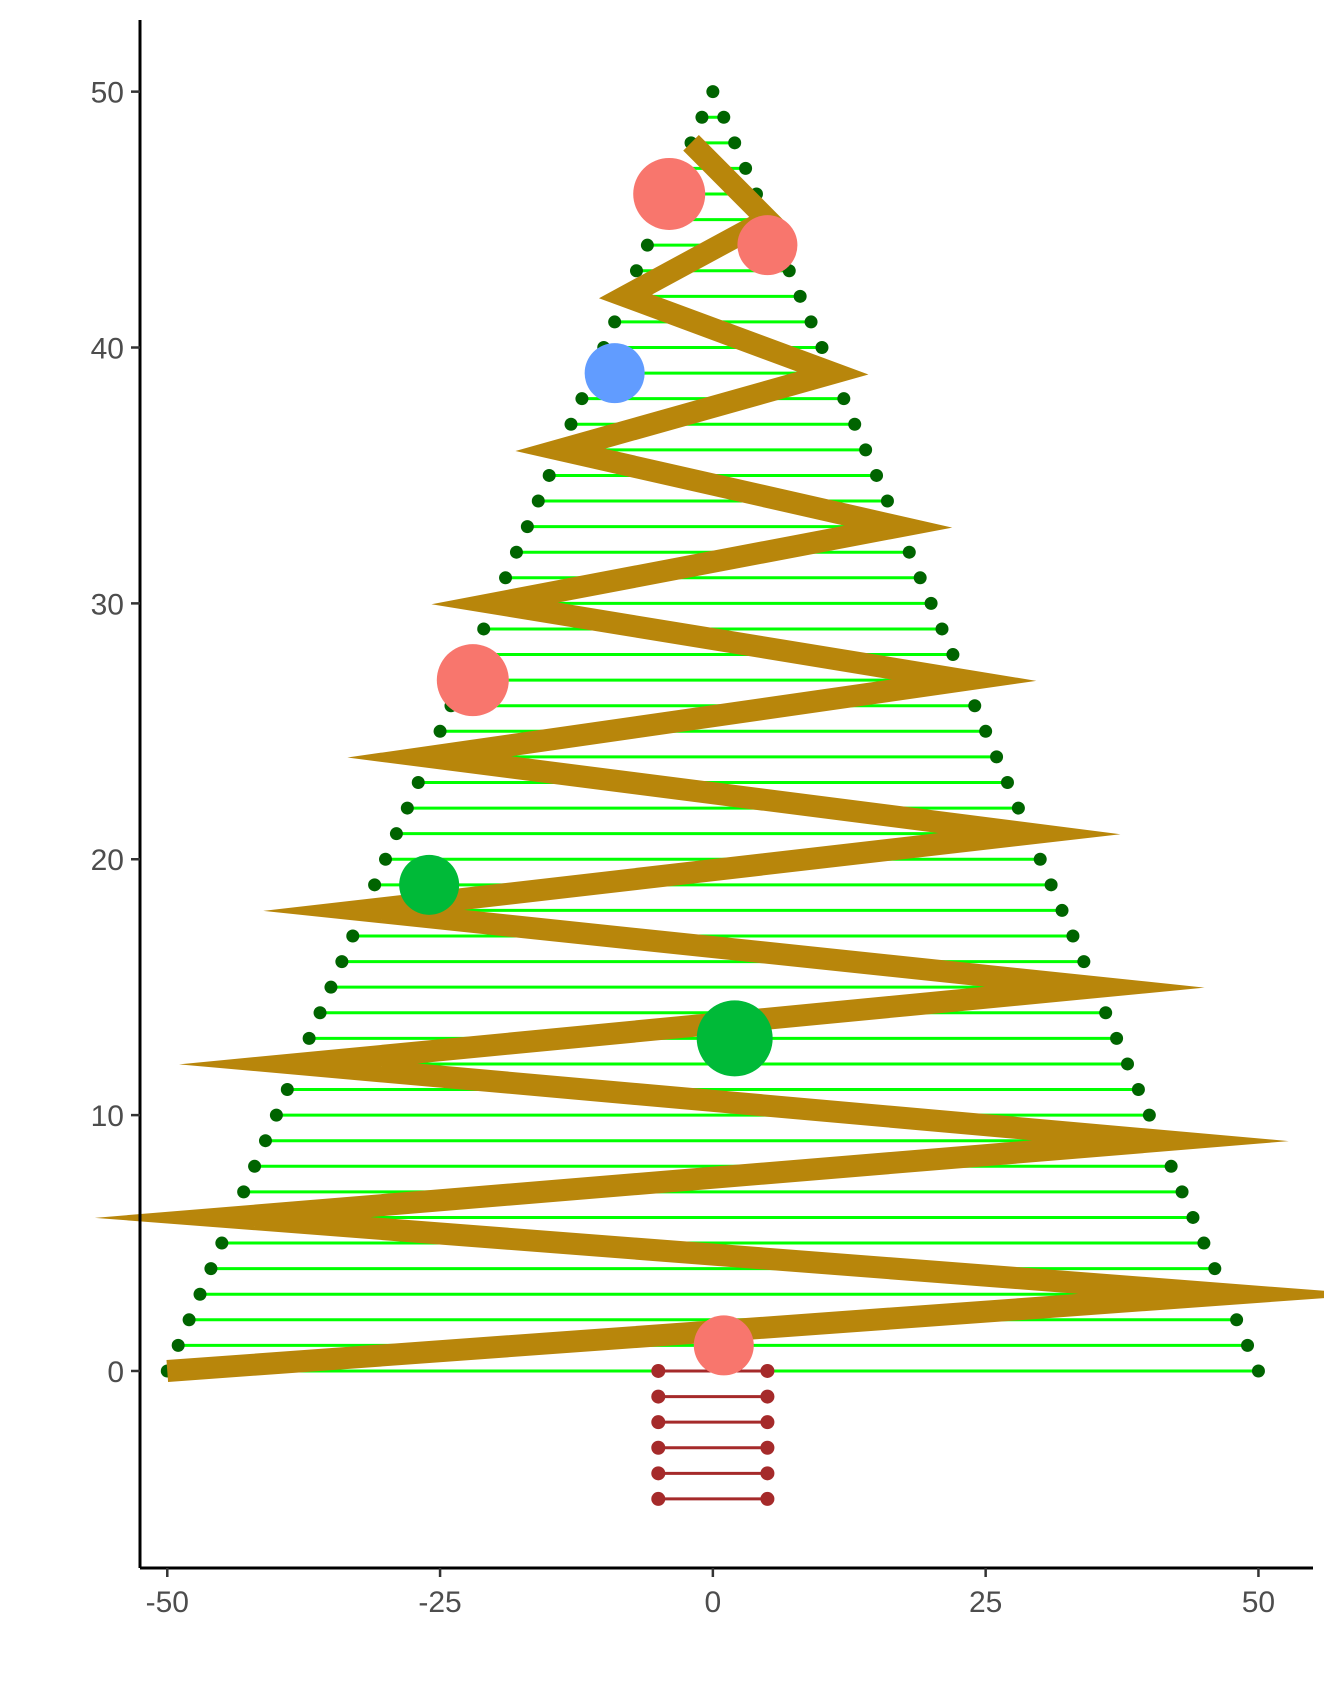  I want to click on x-tick-label: 0, so click(713, 1602).